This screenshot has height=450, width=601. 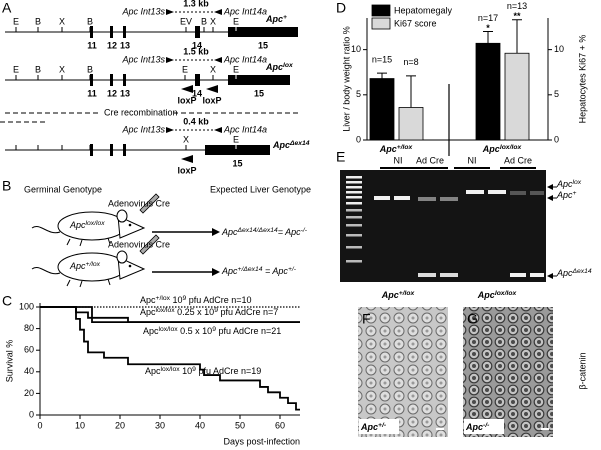 I want to click on curve-label-part: 0.5 x 10, so click(x=195, y=331).